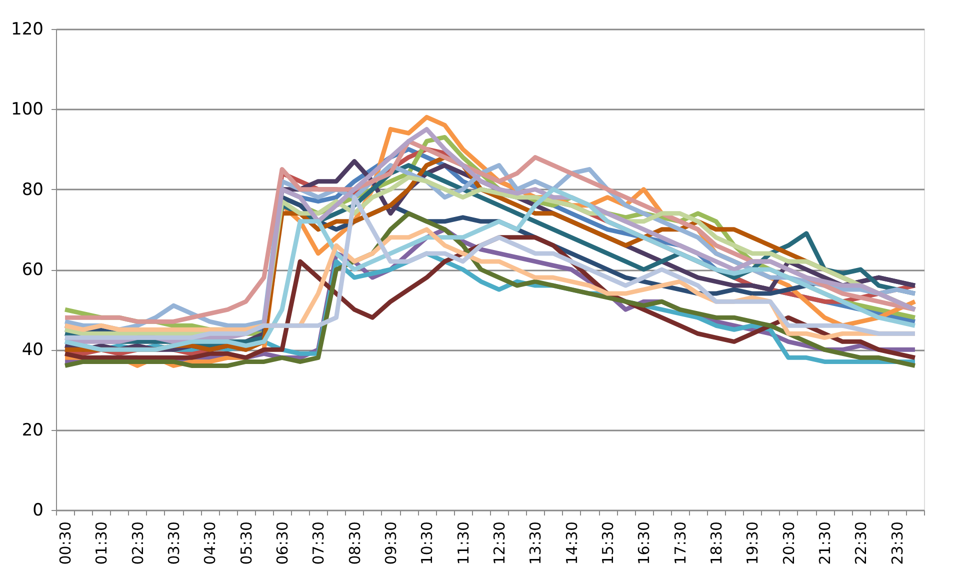  Describe the element at coordinates (463, 543) in the screenshot. I see `x-tick-label: 11:30` at that location.